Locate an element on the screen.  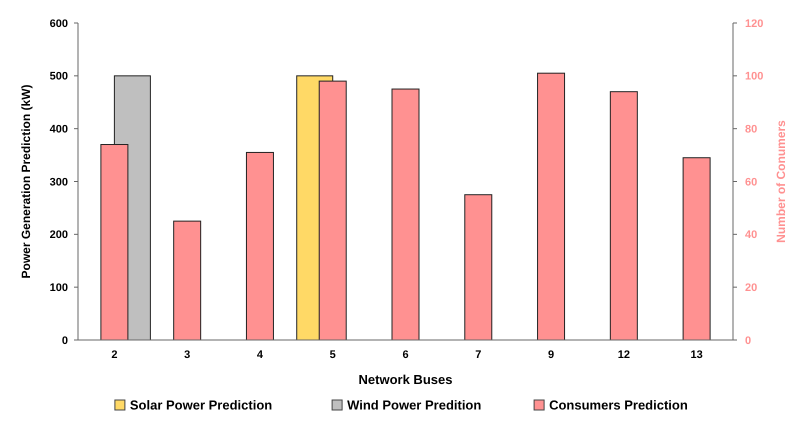
x-tick-label: 7 is located at coordinates (478, 355).